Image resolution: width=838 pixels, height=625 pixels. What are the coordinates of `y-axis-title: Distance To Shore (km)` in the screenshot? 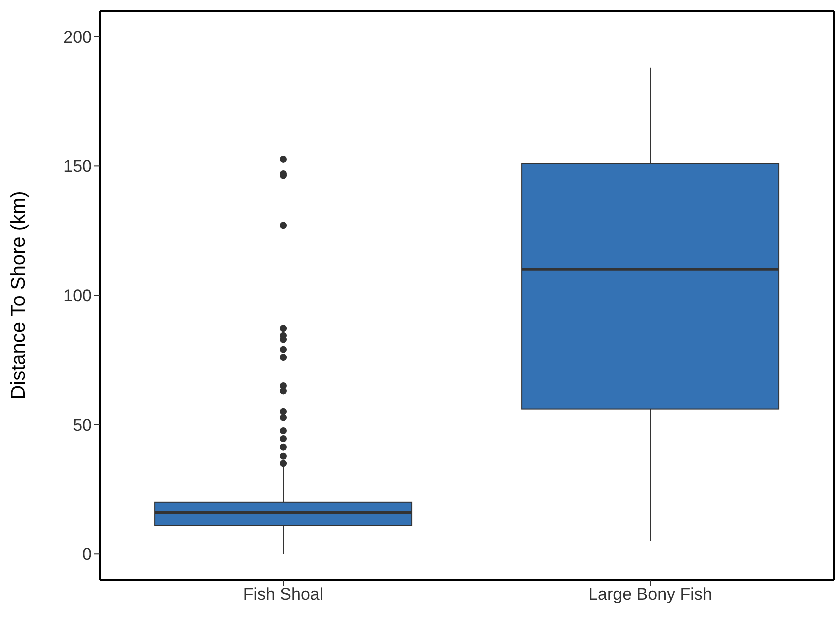 It's located at (19, 295).